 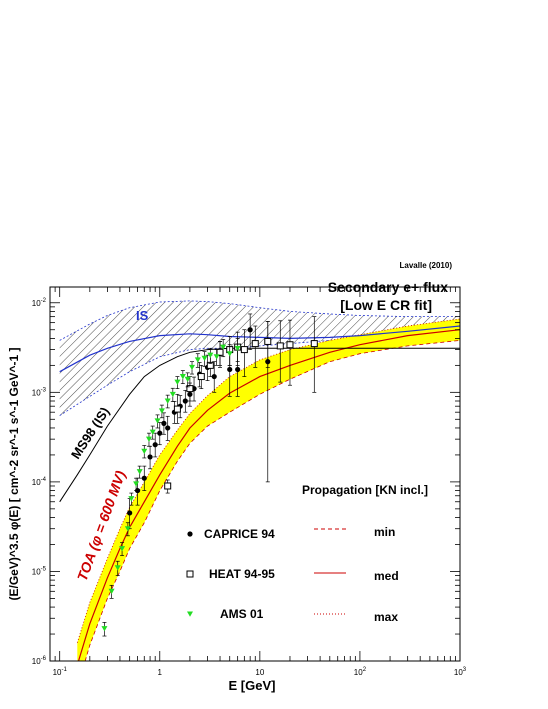 I want to click on min-legend-label: min, so click(x=384, y=532).